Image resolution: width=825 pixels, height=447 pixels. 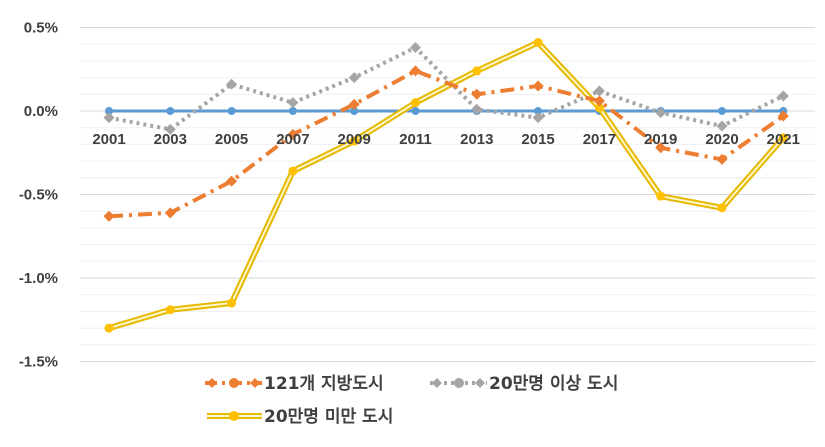 I want to click on y-tick-label: 0.0%, so click(x=41, y=111).